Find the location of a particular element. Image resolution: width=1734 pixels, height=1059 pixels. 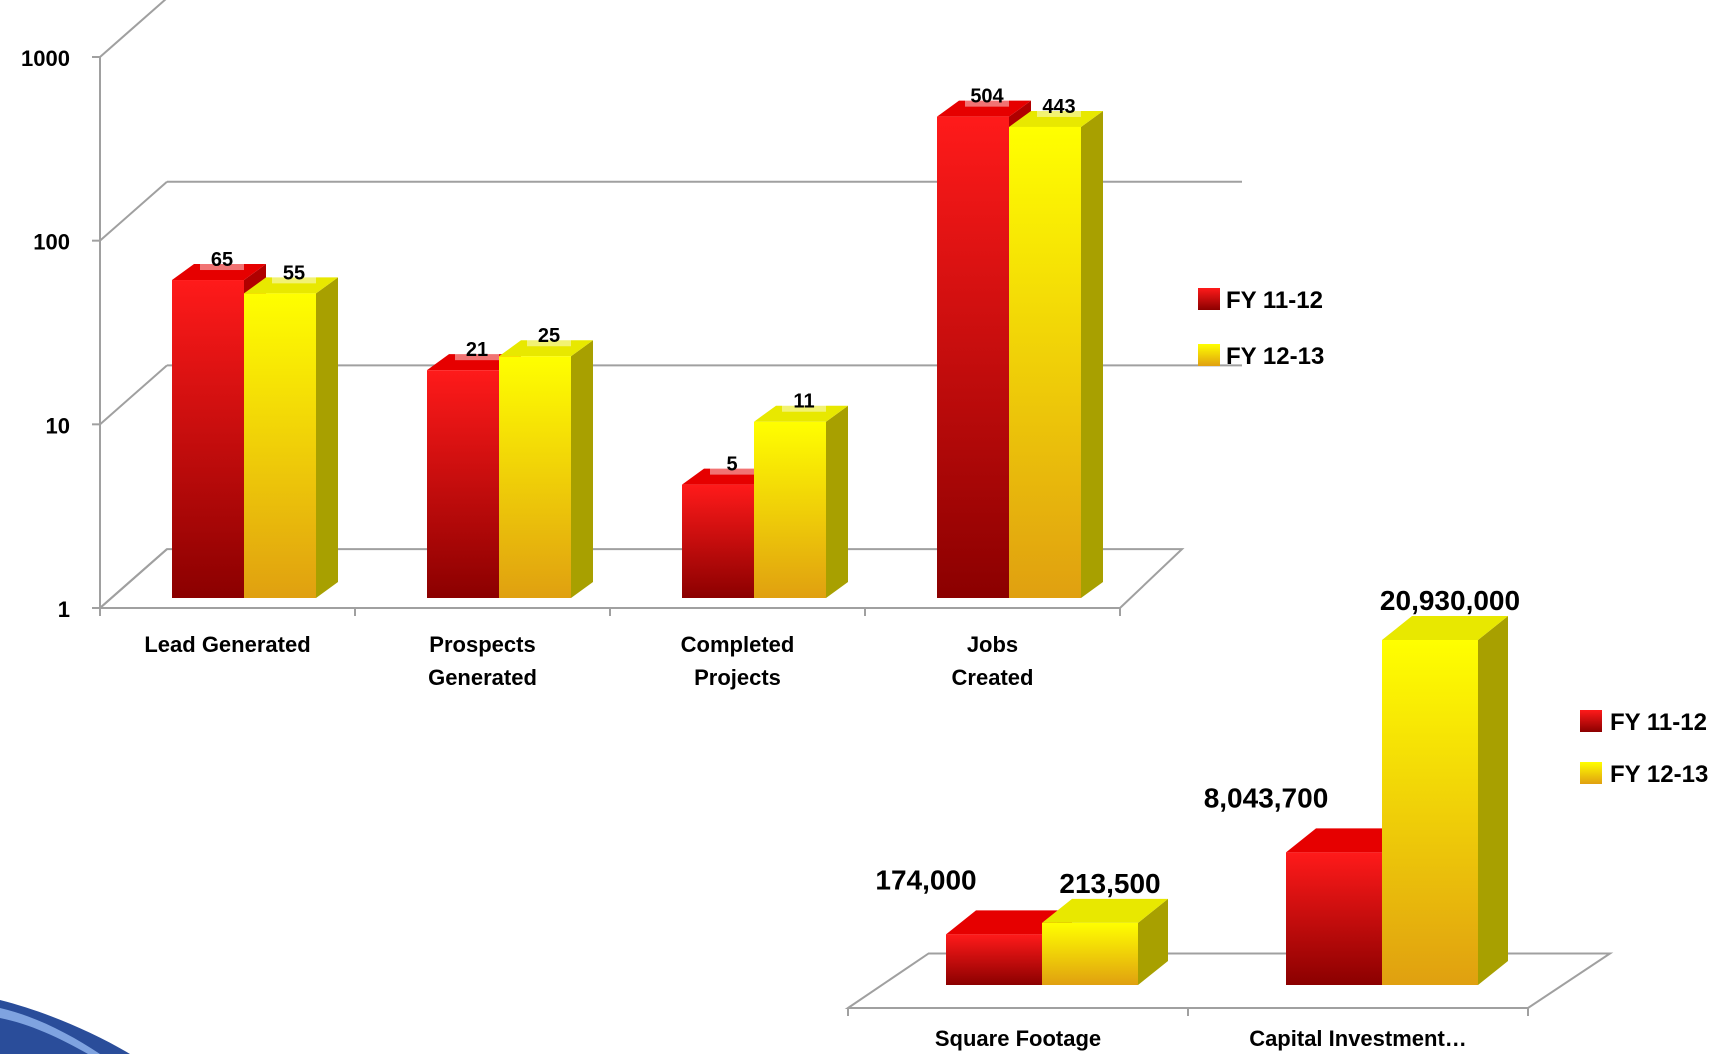

chart-1-data-label: 11 is located at coordinates (803, 402).